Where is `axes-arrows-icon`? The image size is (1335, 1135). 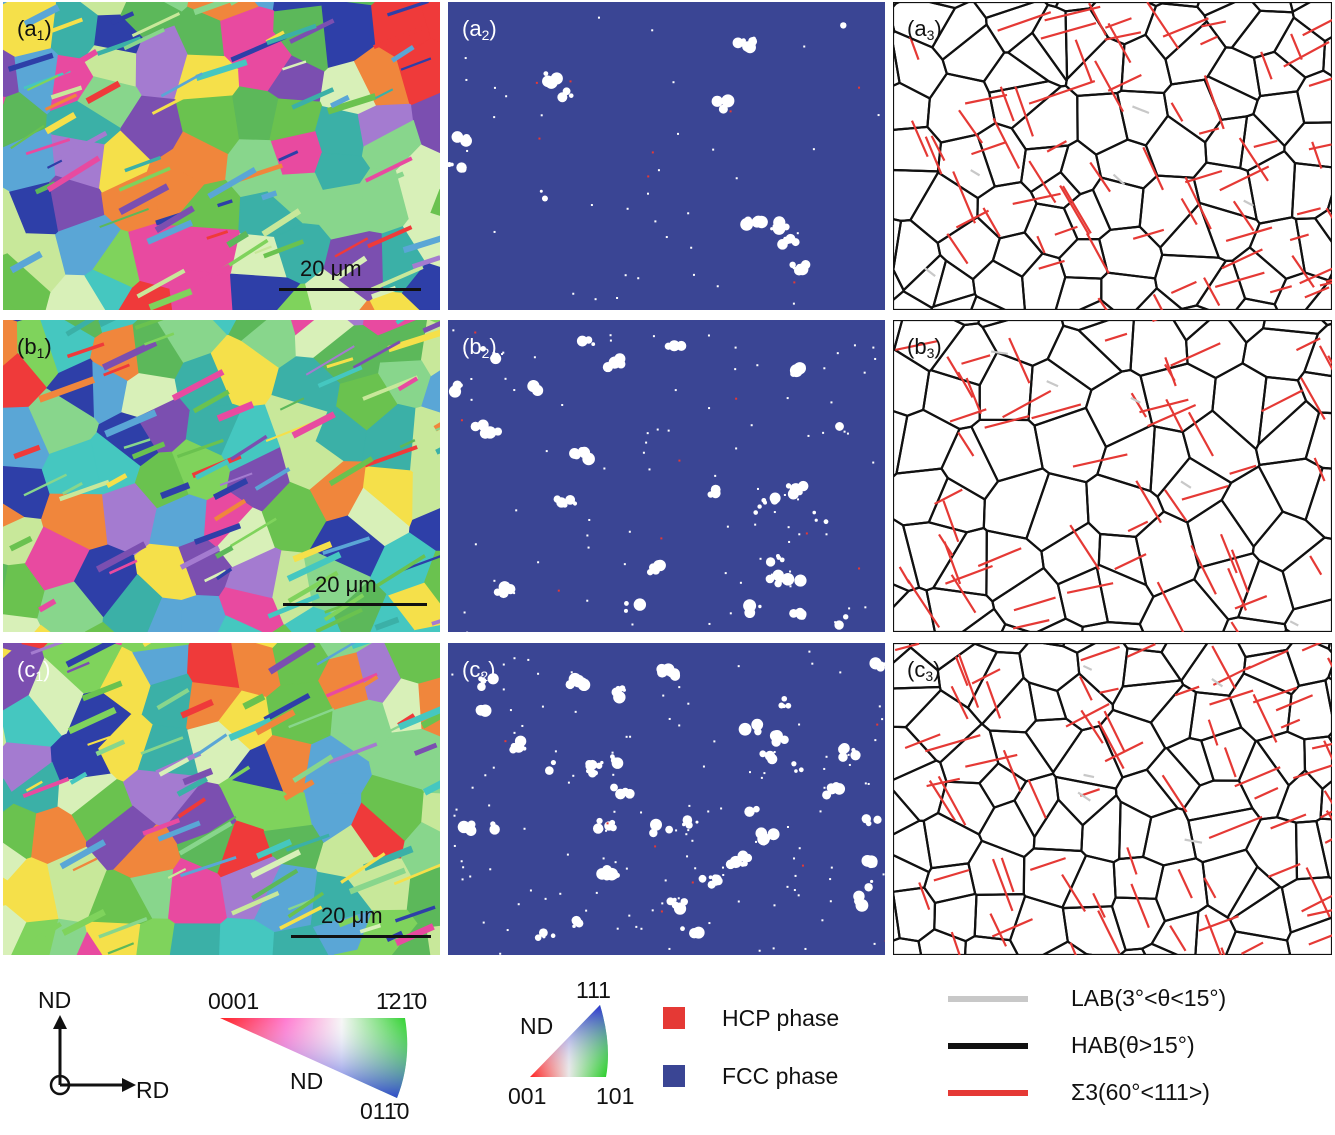
axes-arrows-icon is located at coordinates (92, 1055).